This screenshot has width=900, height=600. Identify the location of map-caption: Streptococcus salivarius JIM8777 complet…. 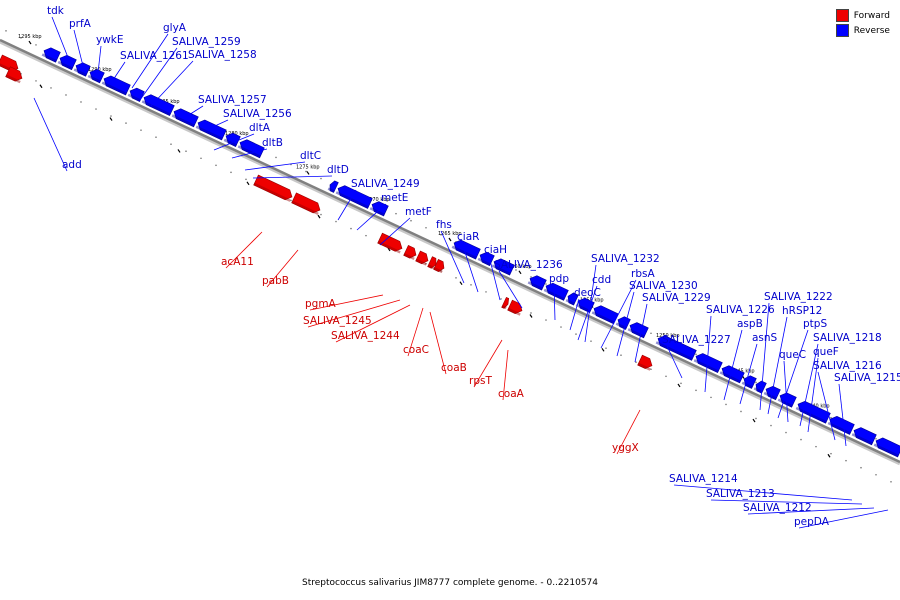
(450, 583).